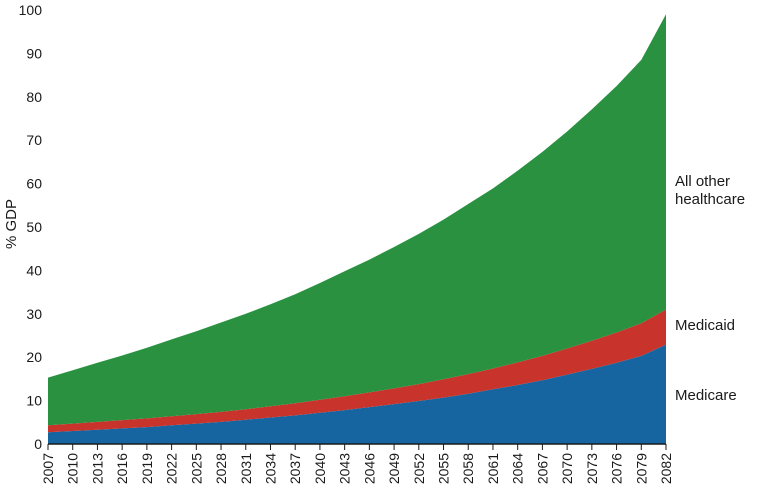  What do you see at coordinates (419, 468) in the screenshot?
I see `x-tick-label: 2052` at bounding box center [419, 468].